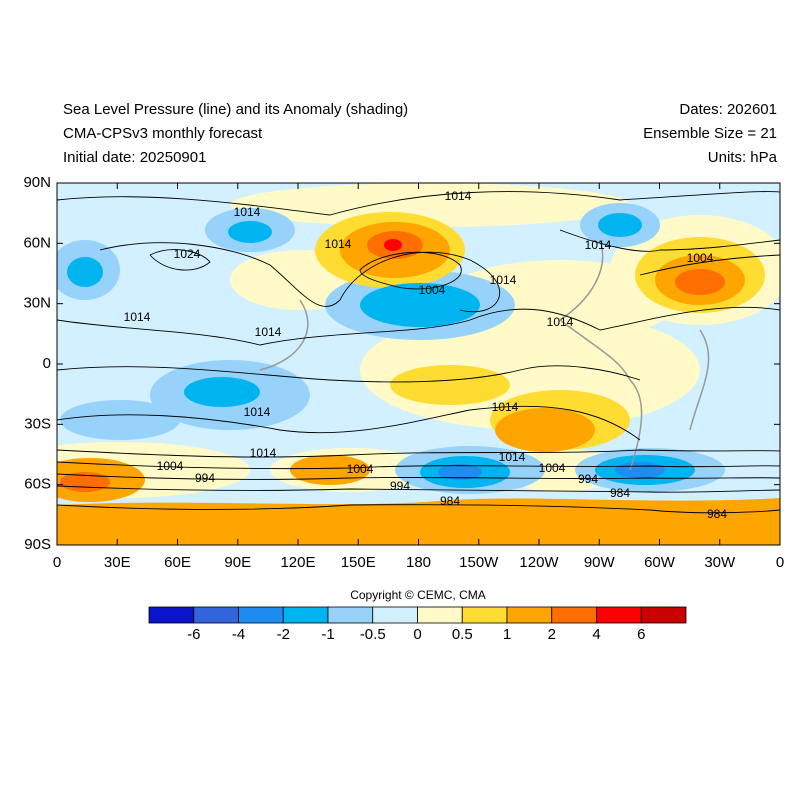 The image size is (800, 805). I want to click on lon-label: 30E, so click(117, 562).